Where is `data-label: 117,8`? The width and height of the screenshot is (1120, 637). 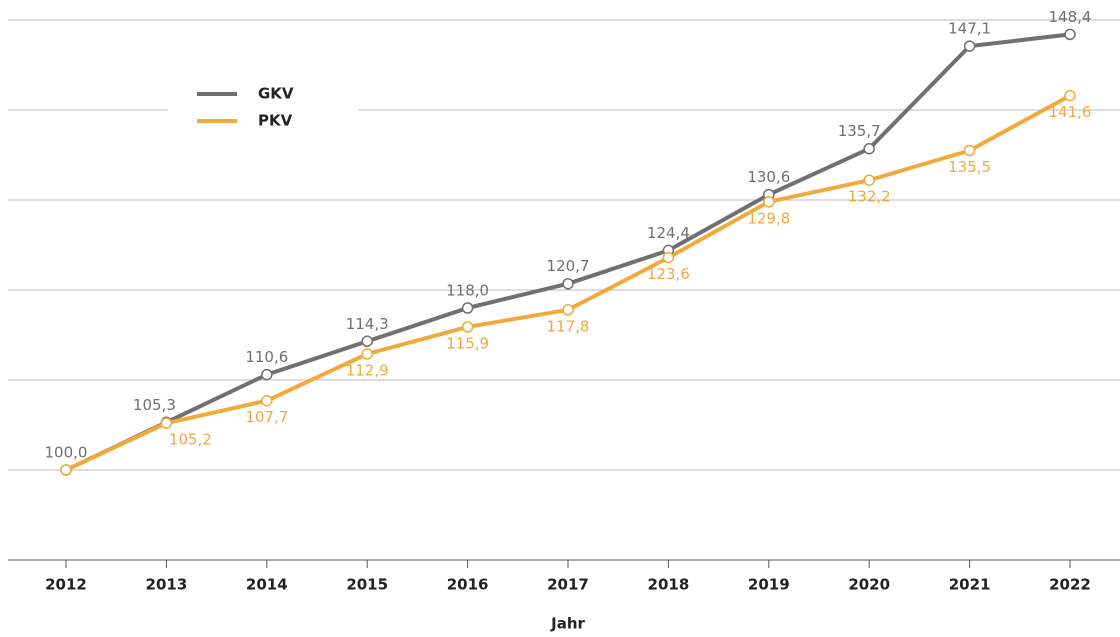
data-label: 117,8 is located at coordinates (568, 326).